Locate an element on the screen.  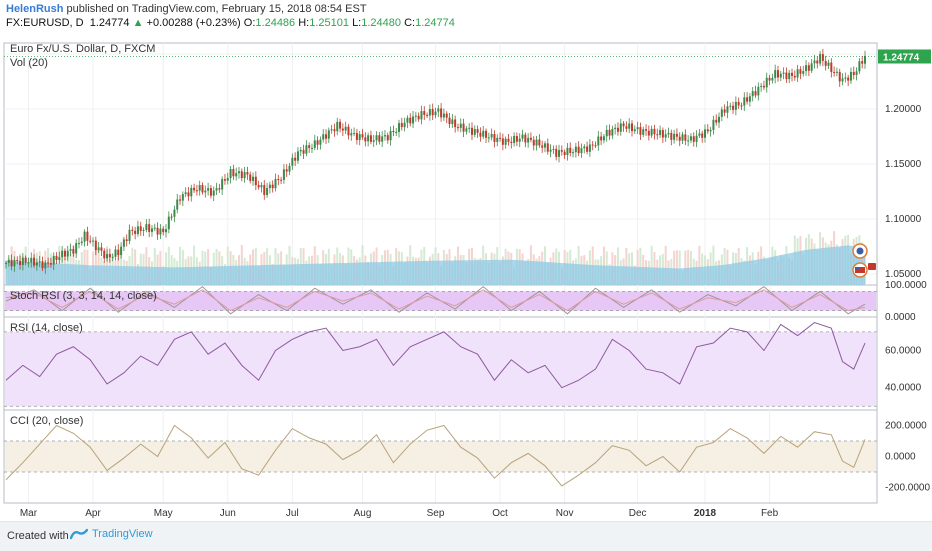
x-tick-label: May is located at coordinates (163, 513).